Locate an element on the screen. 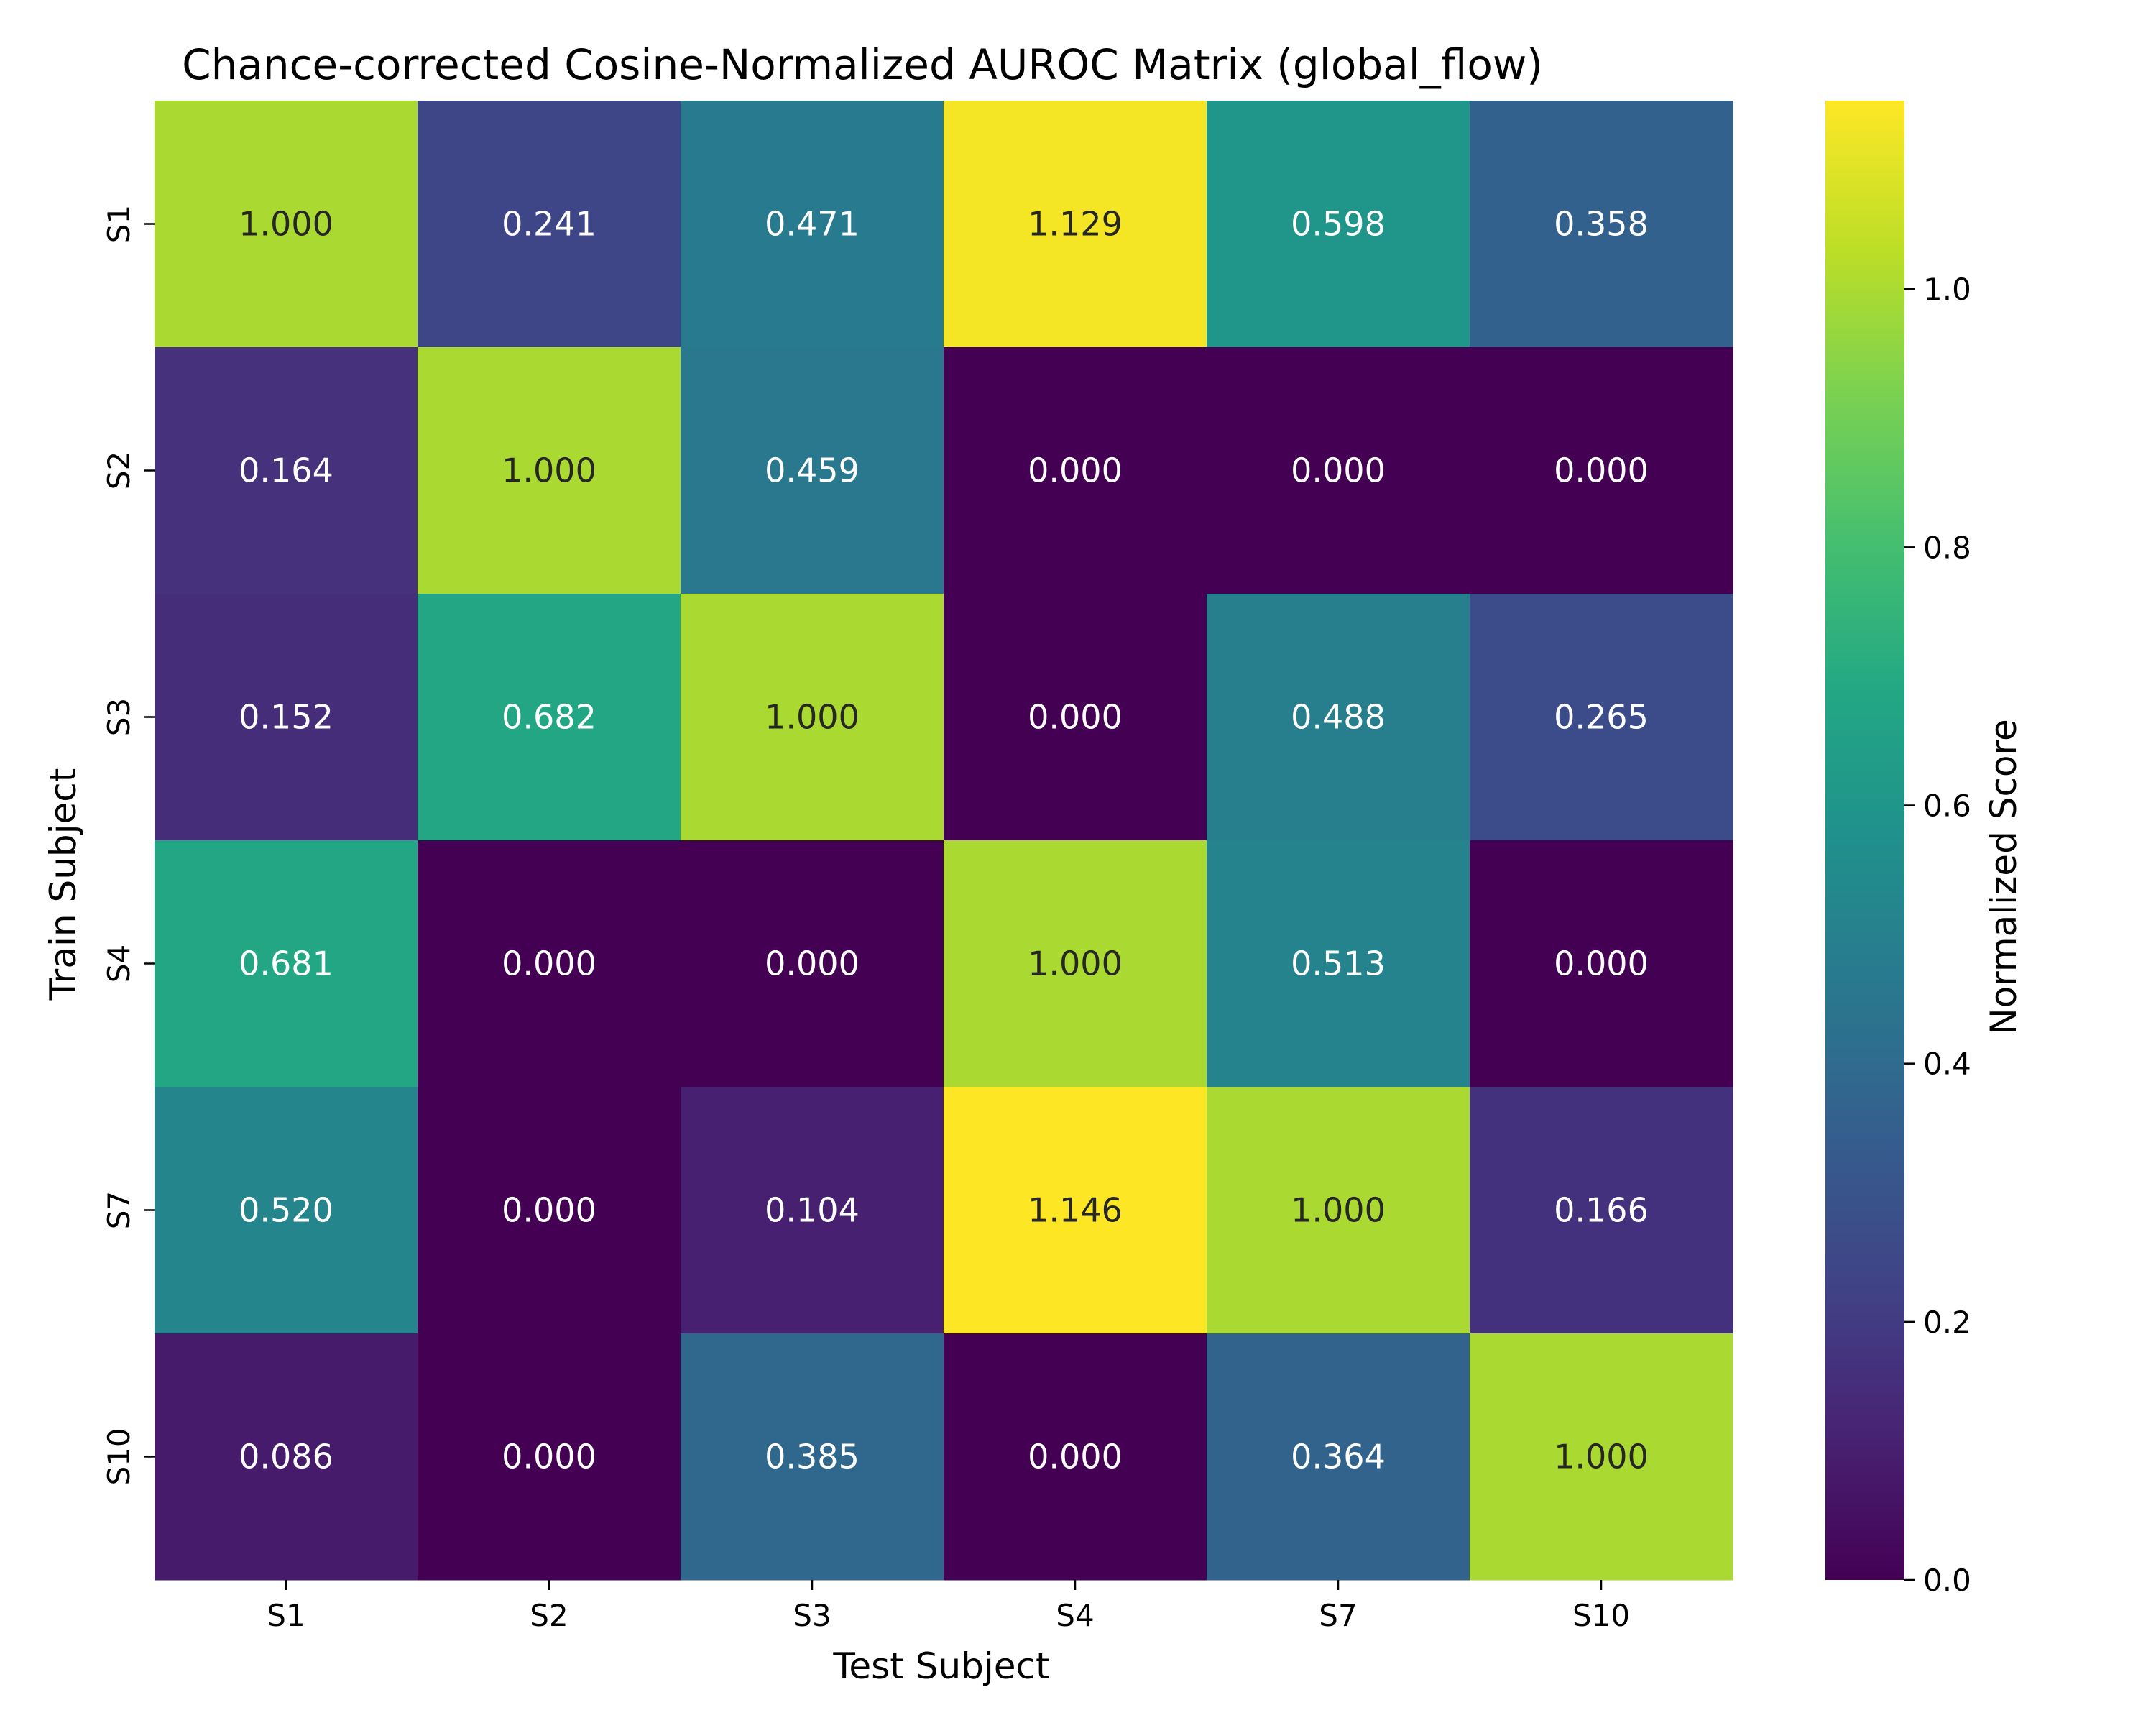  heatmap-cell-S10-S2 is located at coordinates (550, 1457).